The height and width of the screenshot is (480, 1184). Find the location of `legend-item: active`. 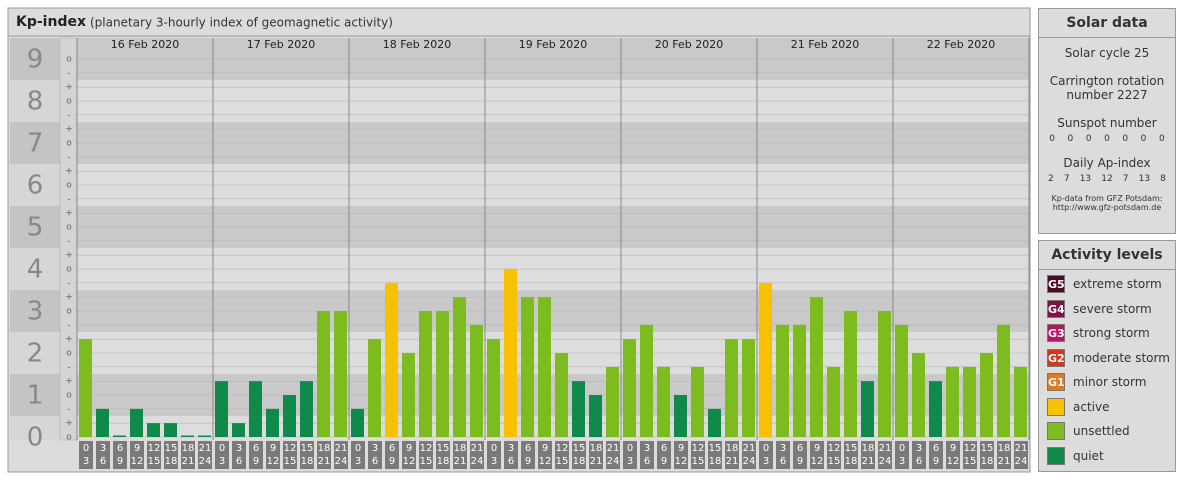

legend-item: active is located at coordinates (1107, 407).